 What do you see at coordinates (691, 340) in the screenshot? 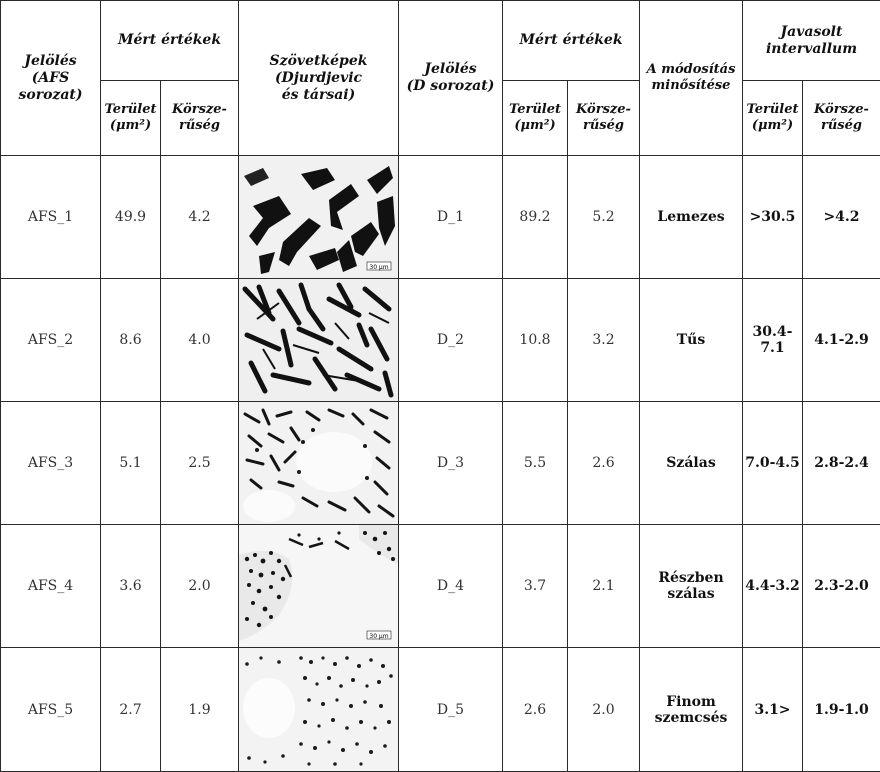
I see `modification-quality: Tűs` at bounding box center [691, 340].